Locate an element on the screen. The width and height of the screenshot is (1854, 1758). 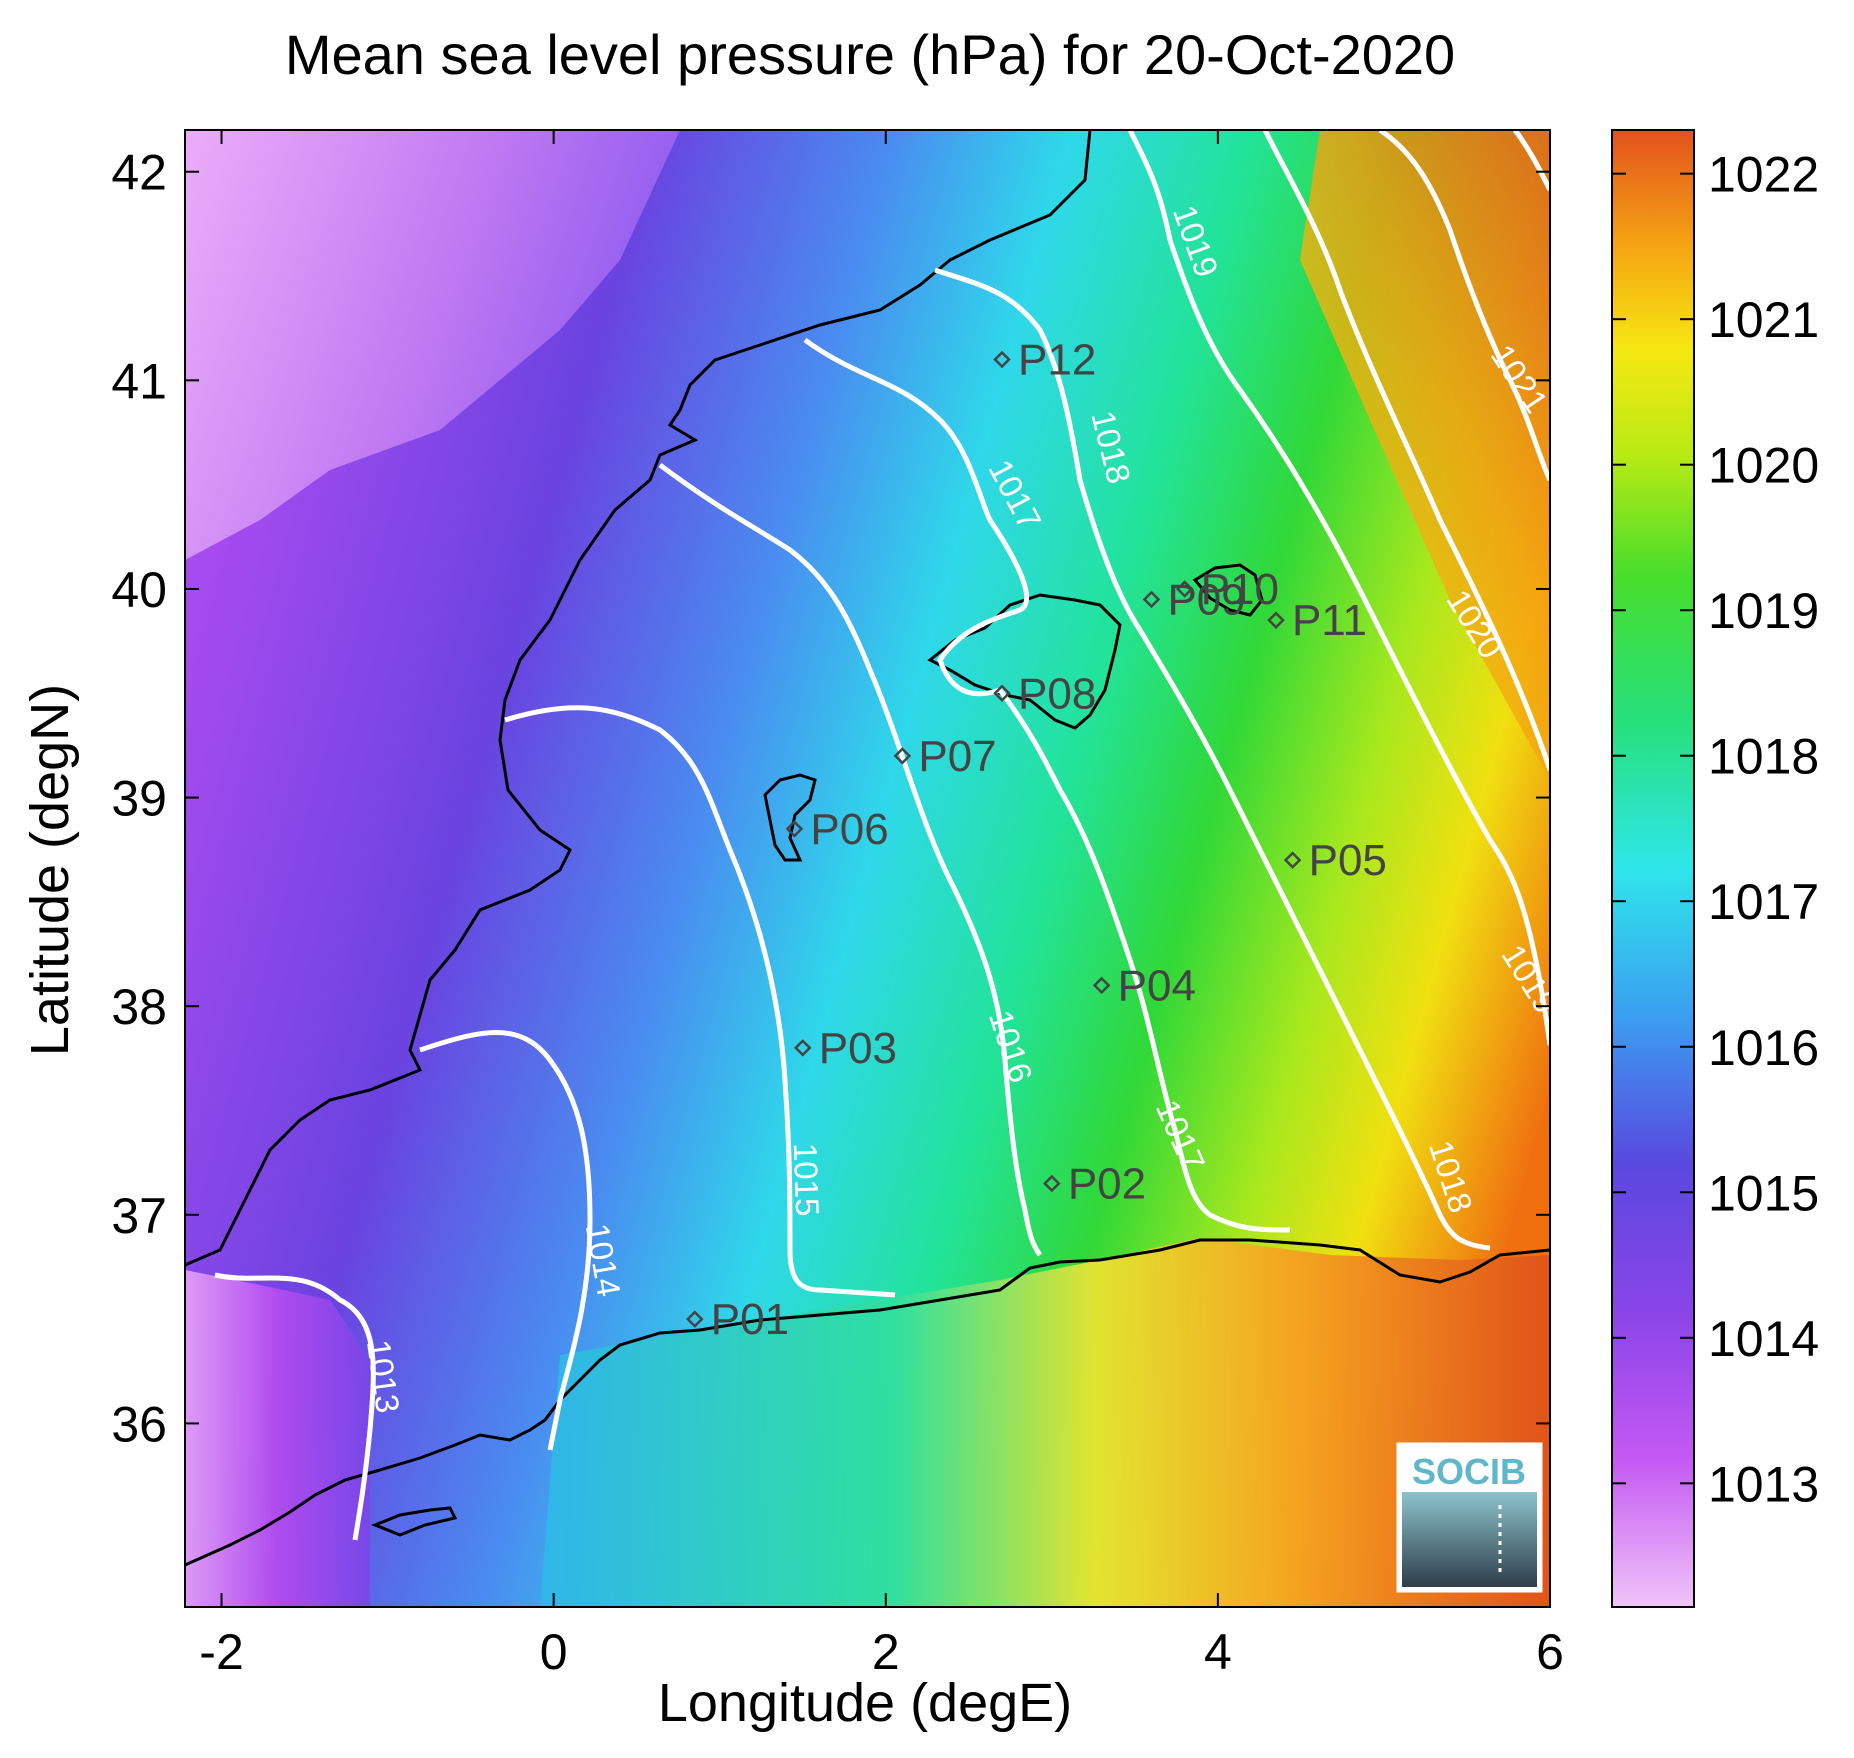
y-tick-label: 37 is located at coordinates (139, 1216).